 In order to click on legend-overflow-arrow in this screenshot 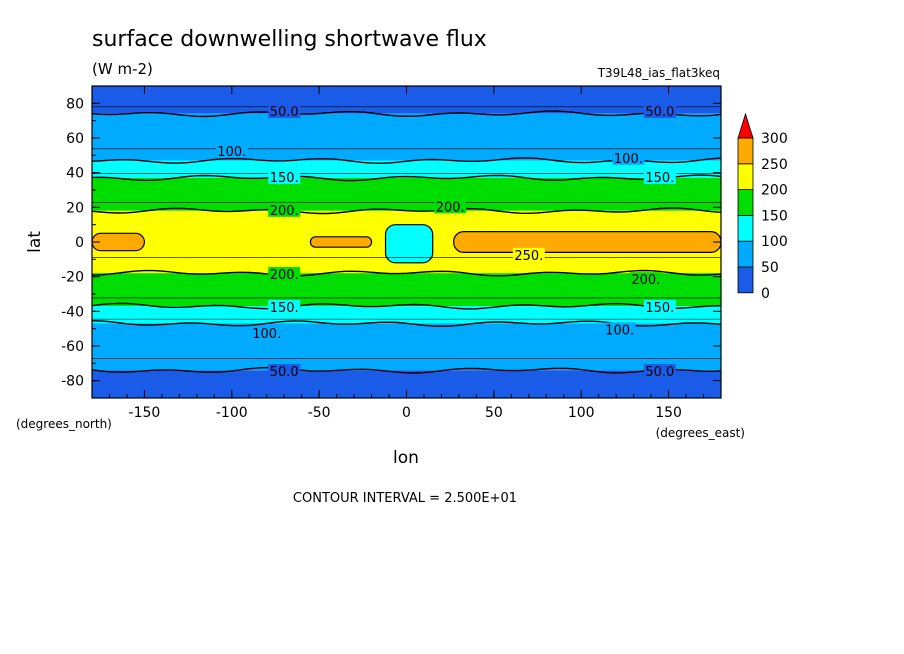, I will do `click(745, 125)`.